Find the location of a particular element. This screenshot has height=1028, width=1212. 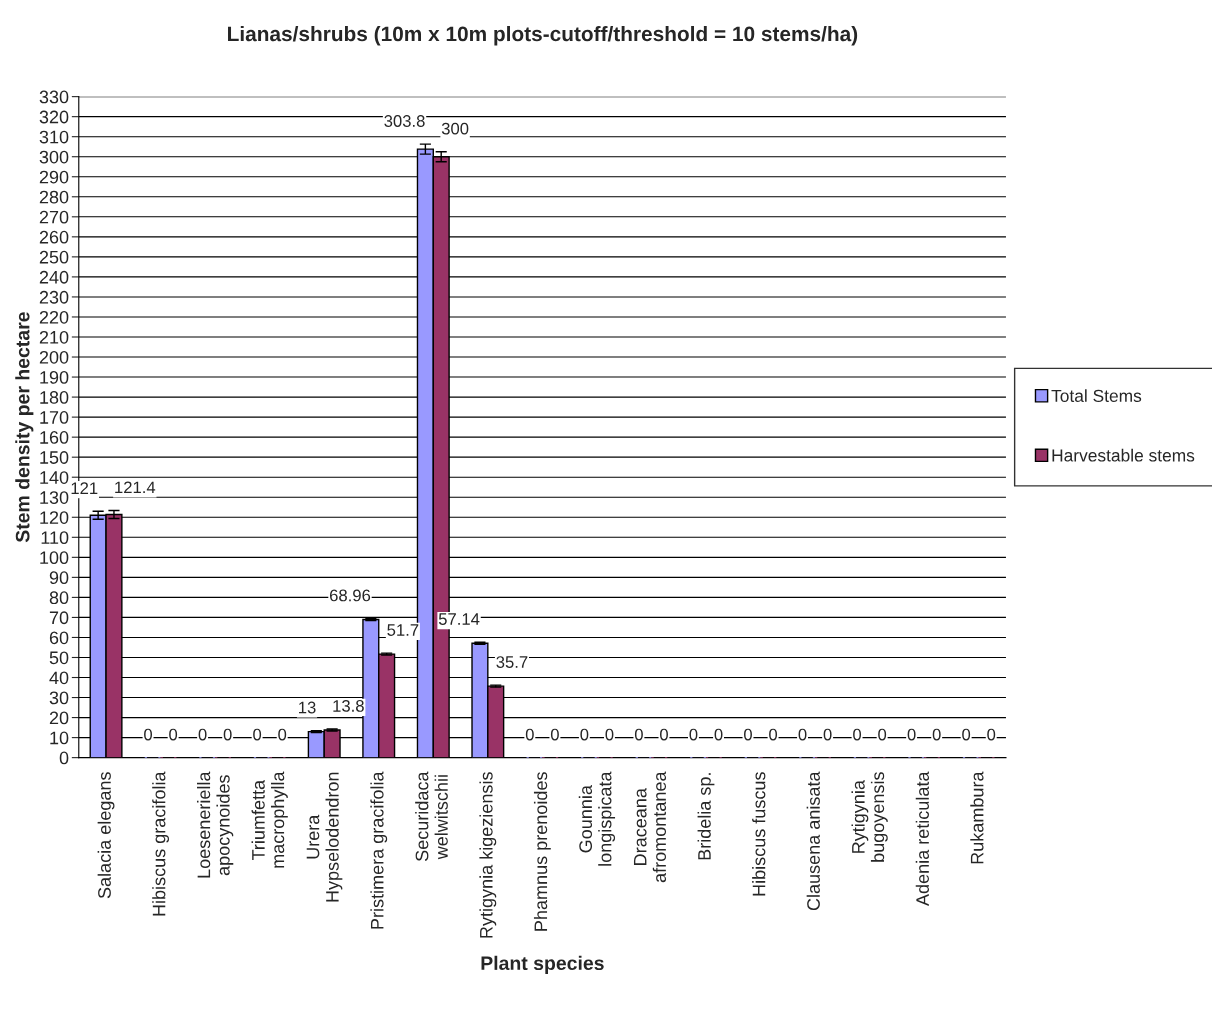

data-label: 300 is located at coordinates (455, 128).